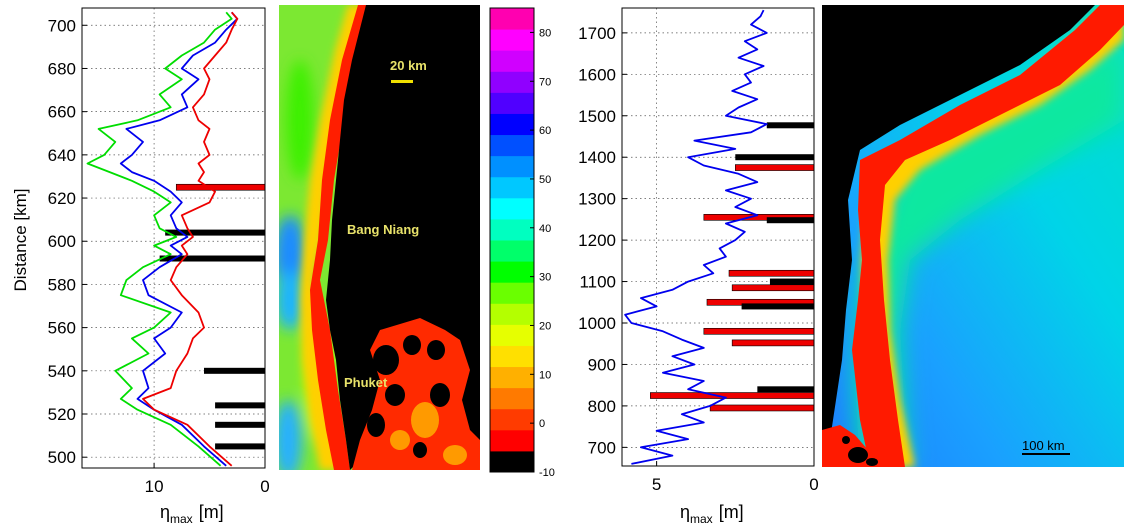 The width and height of the screenshot is (1126, 529). Describe the element at coordinates (542, 253) in the screenshot. I see `colorbar-ticks: 80 70 60 50 40 30 20 10 0 -10` at that location.